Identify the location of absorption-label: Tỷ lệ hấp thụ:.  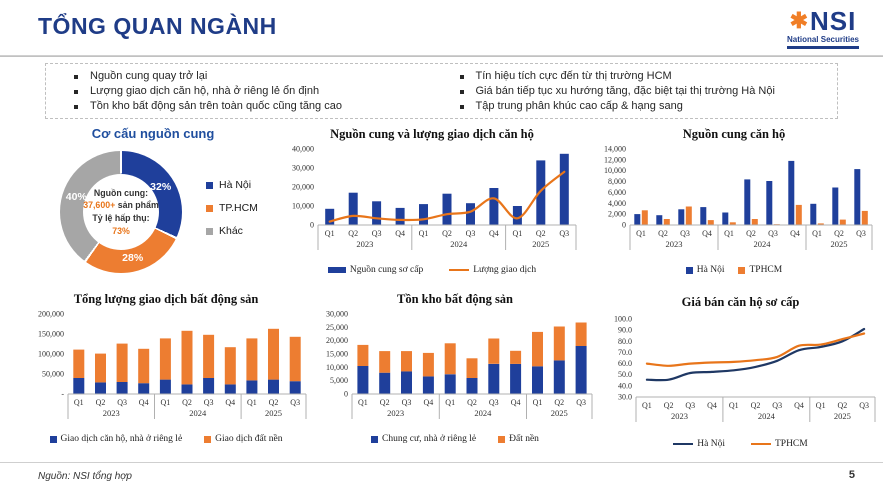
(121, 218).